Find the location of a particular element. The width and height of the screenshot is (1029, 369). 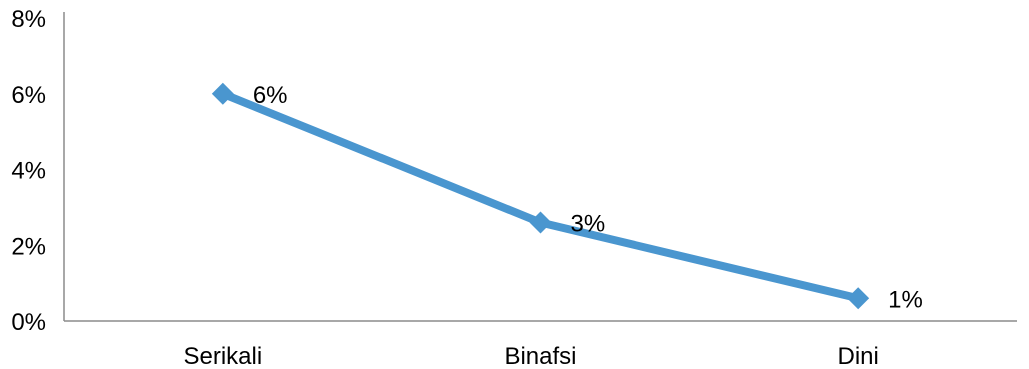

x-tick-labels: Serikali Binafsi Dini is located at coordinates (530, 356).